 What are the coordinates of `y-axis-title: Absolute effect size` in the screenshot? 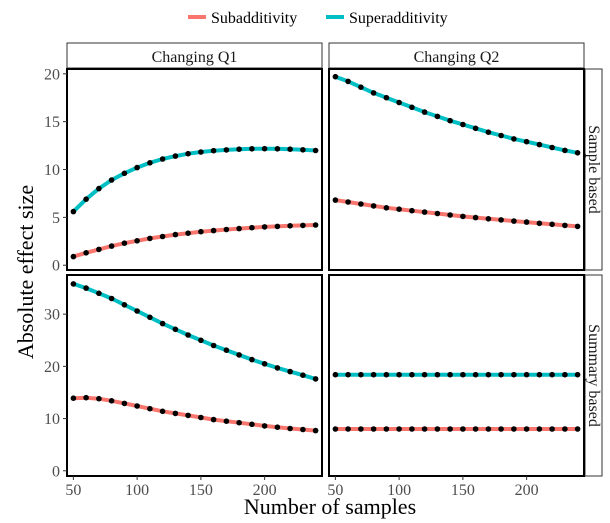 It's located at (25, 272).